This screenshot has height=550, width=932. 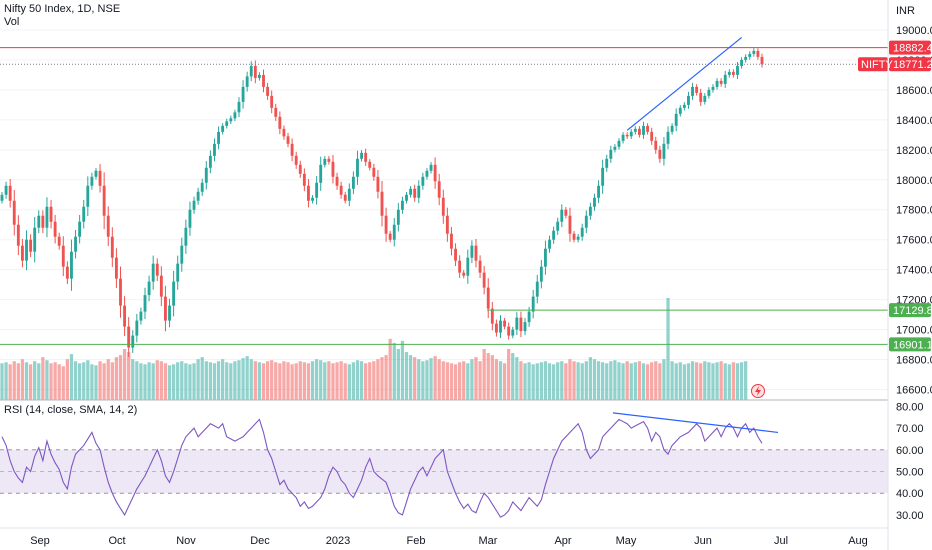 I want to click on replay-icon-bolt, so click(x=758, y=391).